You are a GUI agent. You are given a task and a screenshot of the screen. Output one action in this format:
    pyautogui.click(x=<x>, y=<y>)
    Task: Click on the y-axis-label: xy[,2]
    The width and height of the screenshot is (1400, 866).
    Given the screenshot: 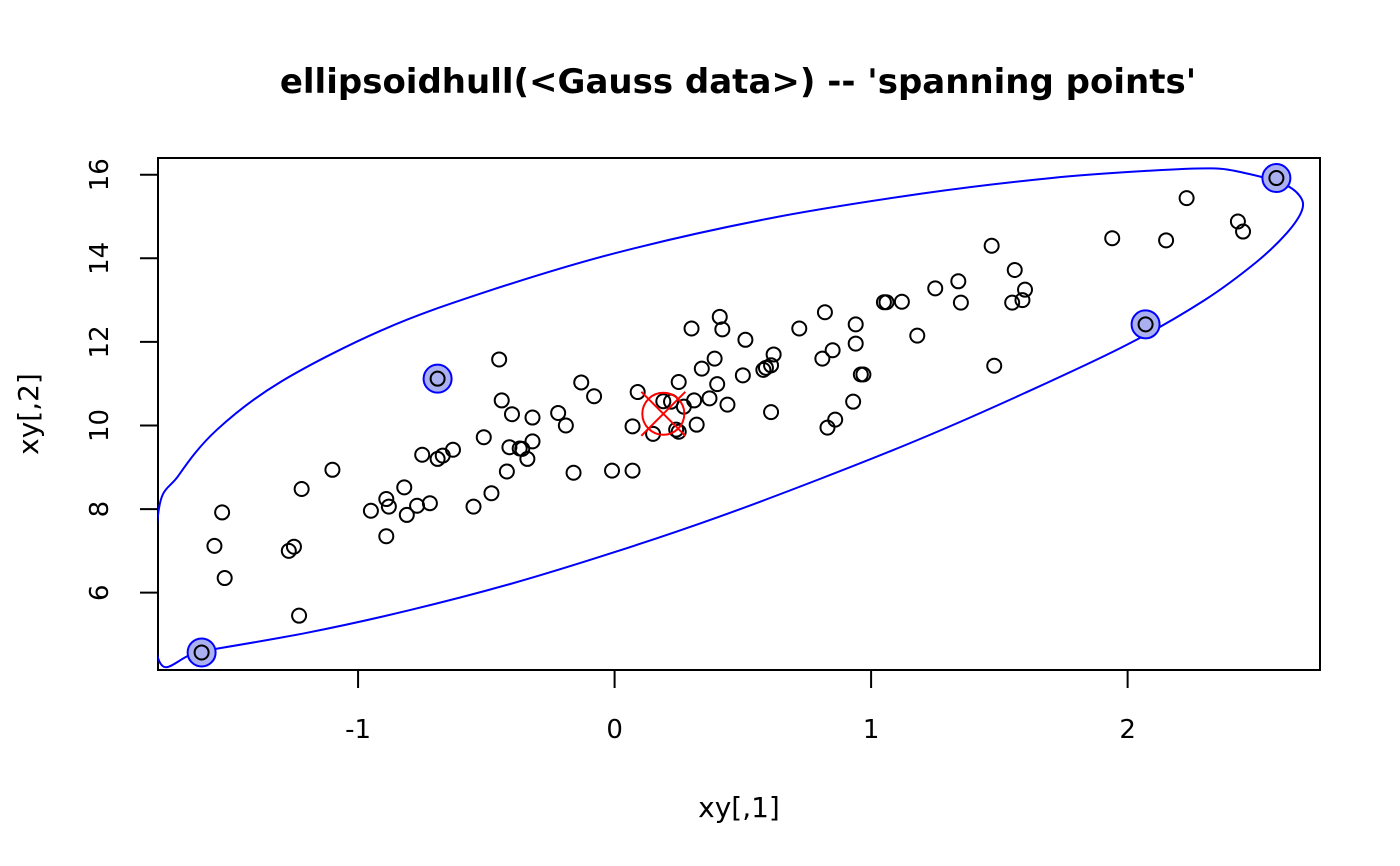 What is the action you would take?
    pyautogui.click(x=28, y=414)
    